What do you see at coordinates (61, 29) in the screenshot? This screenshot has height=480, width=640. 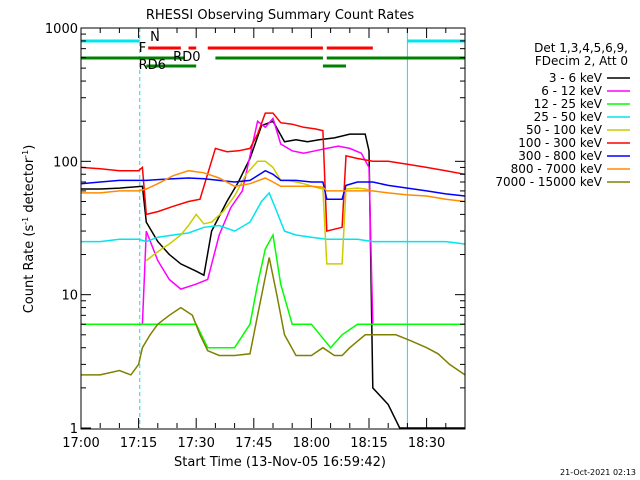 I see `y-tick-label-3: 1000` at bounding box center [61, 29].